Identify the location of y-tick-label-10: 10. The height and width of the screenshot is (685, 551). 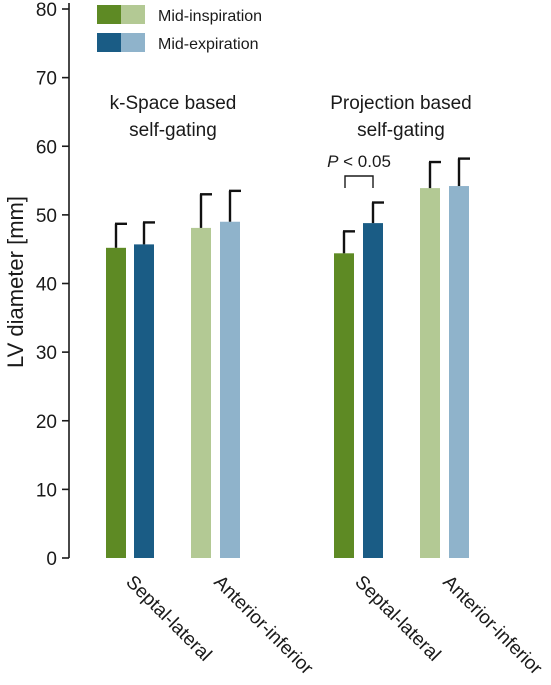
(46, 490).